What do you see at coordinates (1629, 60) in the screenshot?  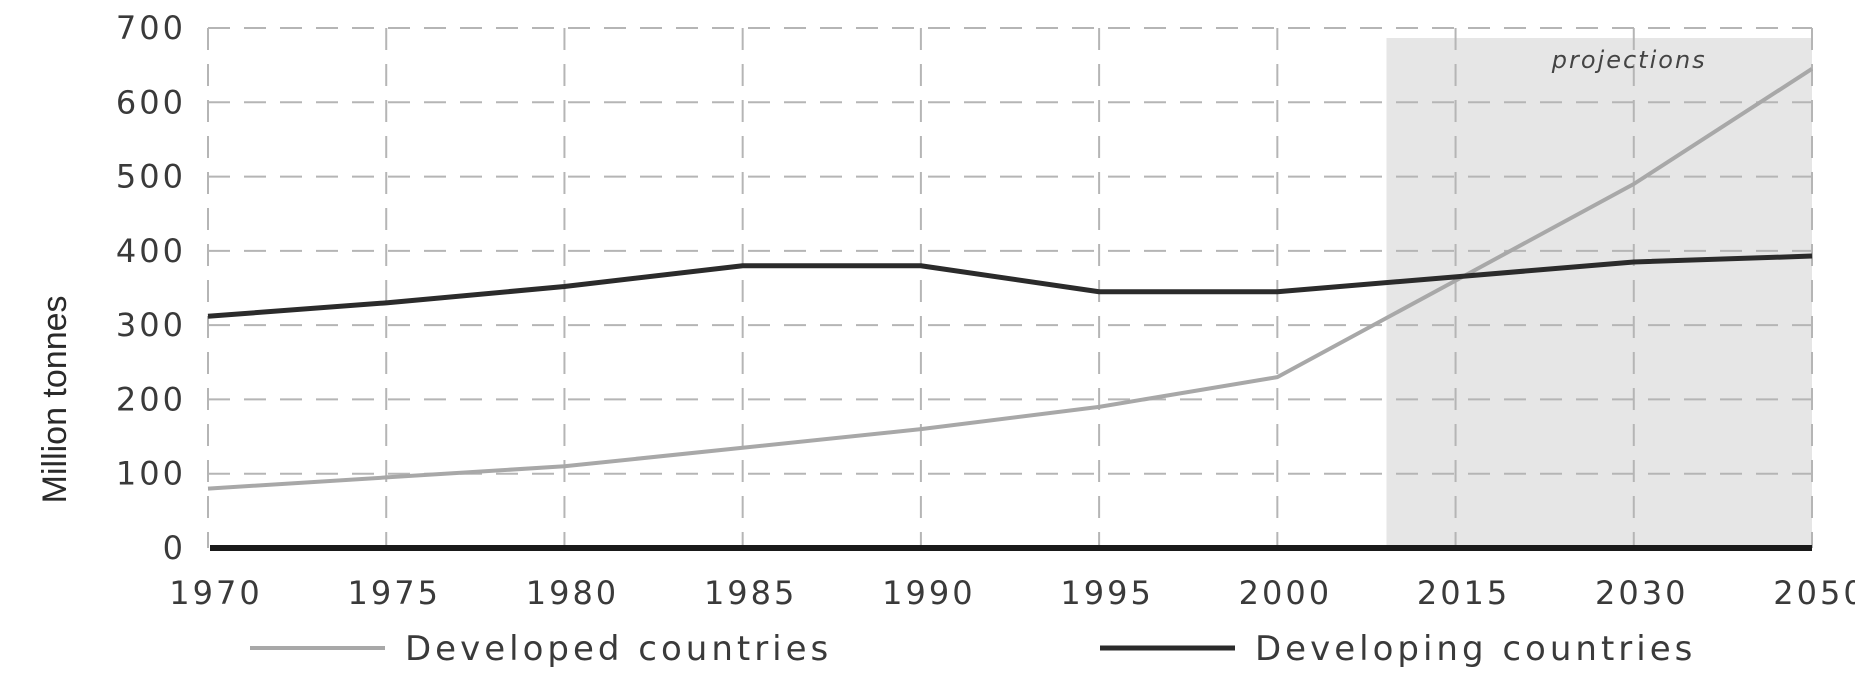 I see `projections-label: projections` at bounding box center [1629, 60].